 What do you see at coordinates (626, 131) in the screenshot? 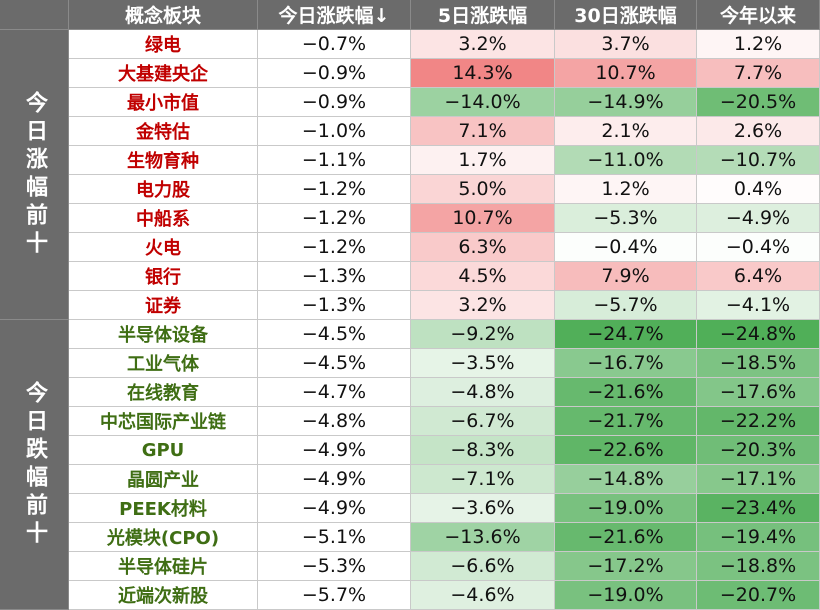
I see `30d-change: 2.1%` at bounding box center [626, 131].